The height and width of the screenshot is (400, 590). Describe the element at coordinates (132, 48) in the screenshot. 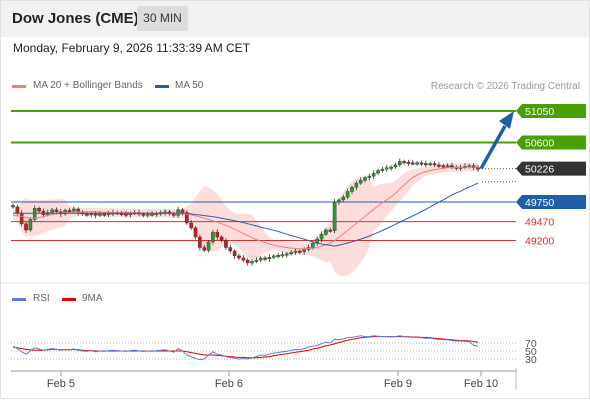

I see `datetime-label: Monday, February 9, 2026 11:33:39 AM CET` at that location.